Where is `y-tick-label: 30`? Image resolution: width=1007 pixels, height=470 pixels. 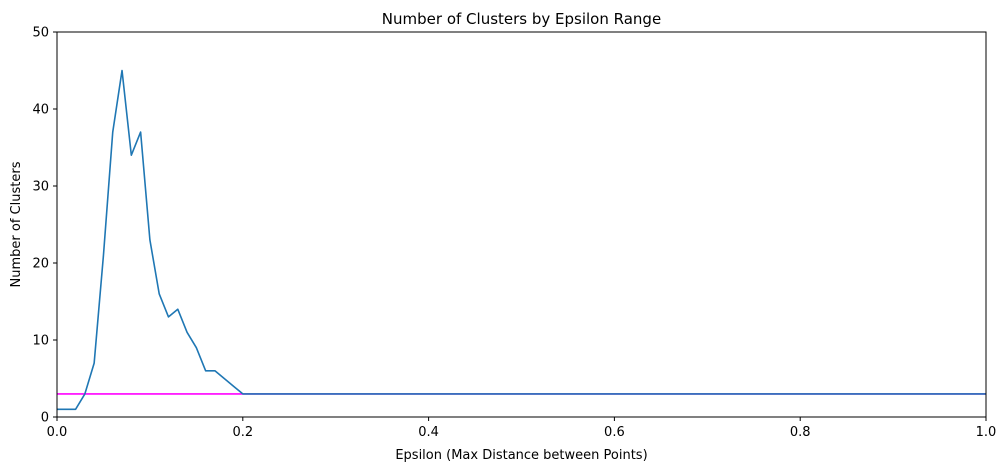
y-tick-label: 30 is located at coordinates (40, 187).